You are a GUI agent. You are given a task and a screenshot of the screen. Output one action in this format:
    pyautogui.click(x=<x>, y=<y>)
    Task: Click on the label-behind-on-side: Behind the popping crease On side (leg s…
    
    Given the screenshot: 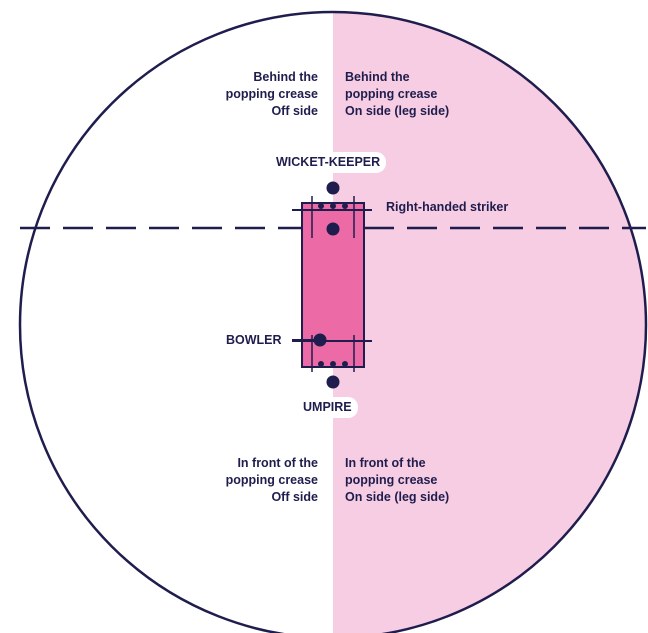 What is the action you would take?
    pyautogui.click(x=397, y=94)
    